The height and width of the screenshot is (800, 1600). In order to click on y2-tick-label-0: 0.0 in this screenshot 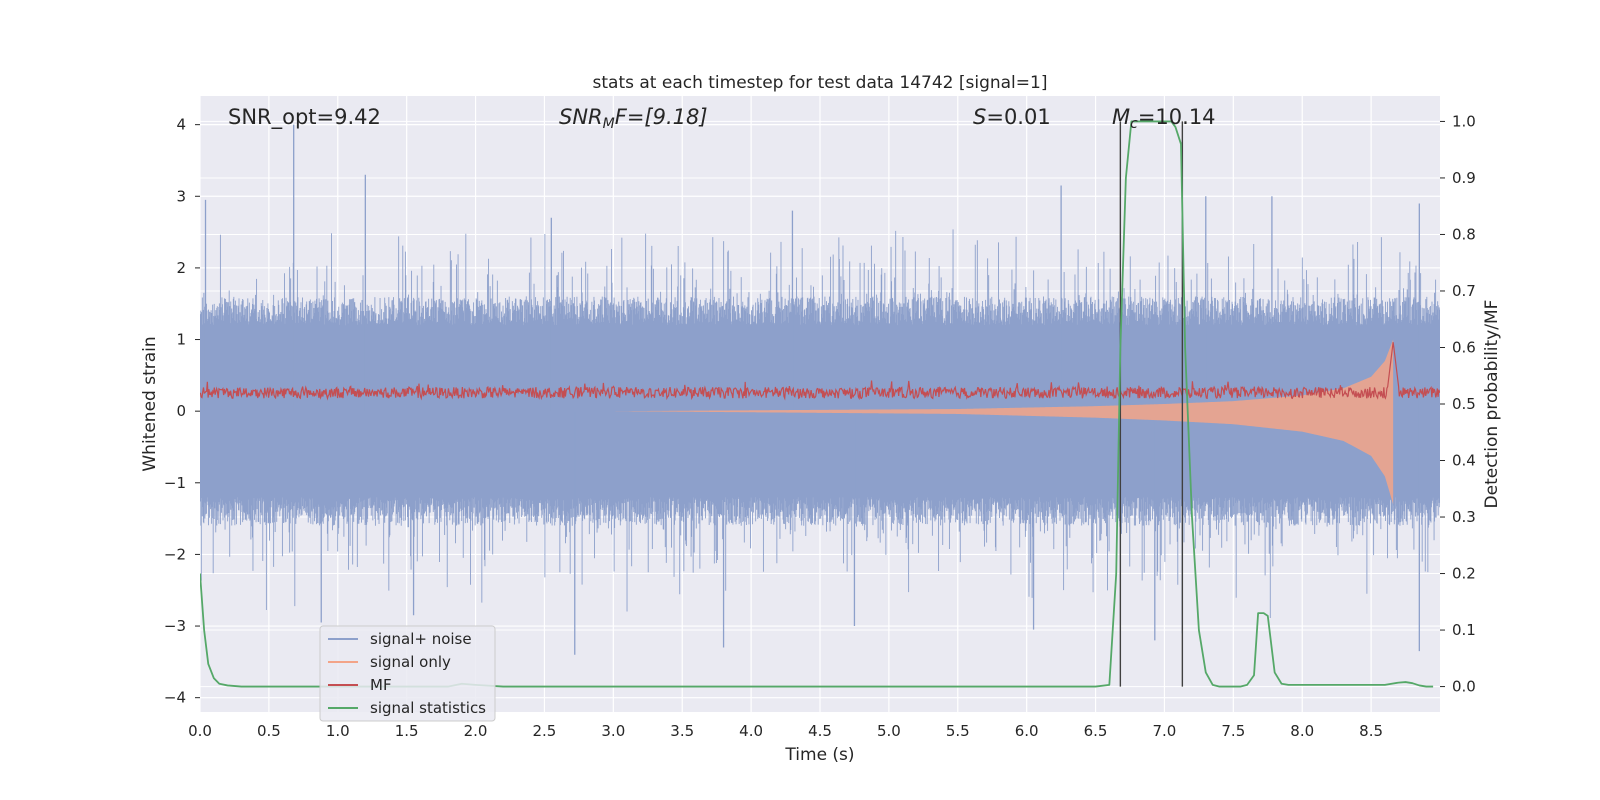, I will do `click(1464, 687)`.